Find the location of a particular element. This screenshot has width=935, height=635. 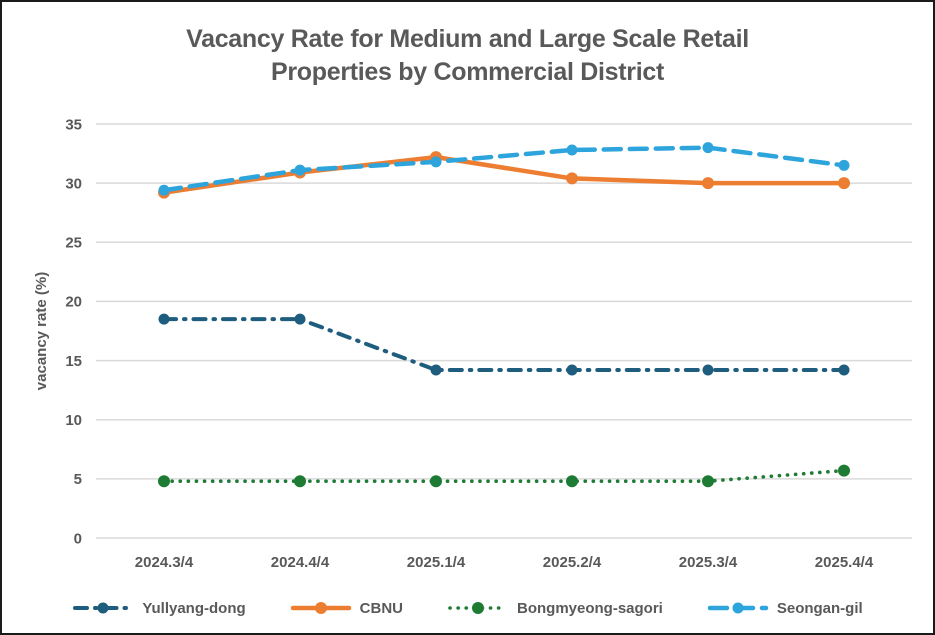

x-tick-label: 2024.4/4 is located at coordinates (300, 562).